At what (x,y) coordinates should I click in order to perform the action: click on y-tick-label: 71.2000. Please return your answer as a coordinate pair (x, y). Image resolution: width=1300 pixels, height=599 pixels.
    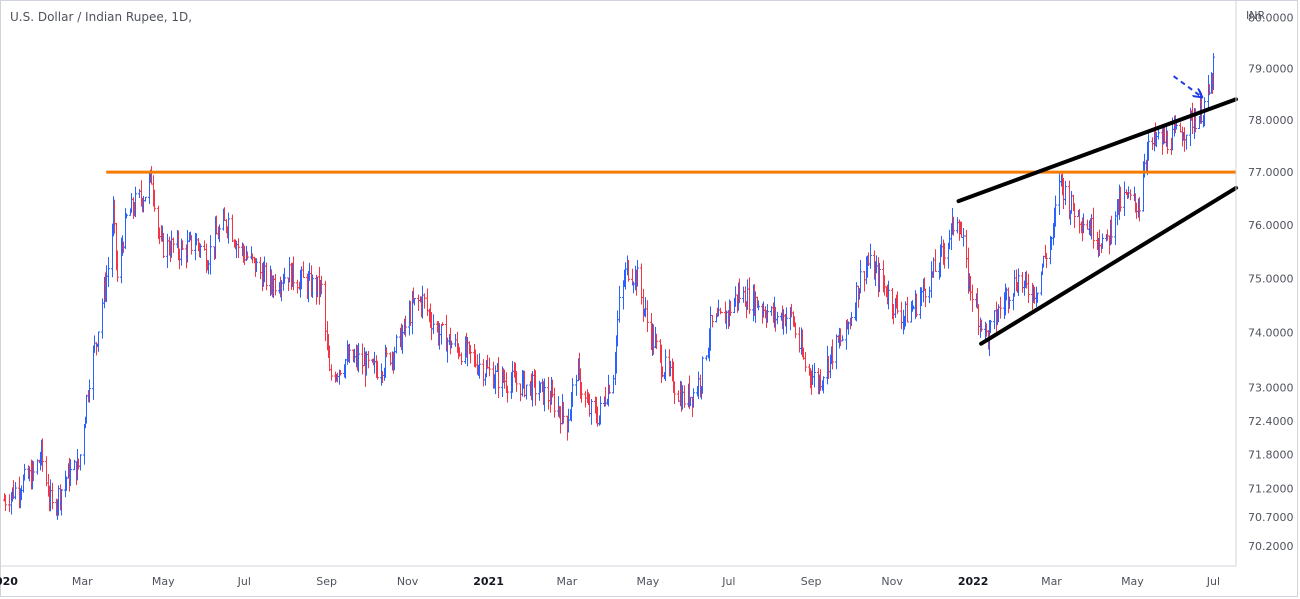
    Looking at the image, I should click on (1271, 489).